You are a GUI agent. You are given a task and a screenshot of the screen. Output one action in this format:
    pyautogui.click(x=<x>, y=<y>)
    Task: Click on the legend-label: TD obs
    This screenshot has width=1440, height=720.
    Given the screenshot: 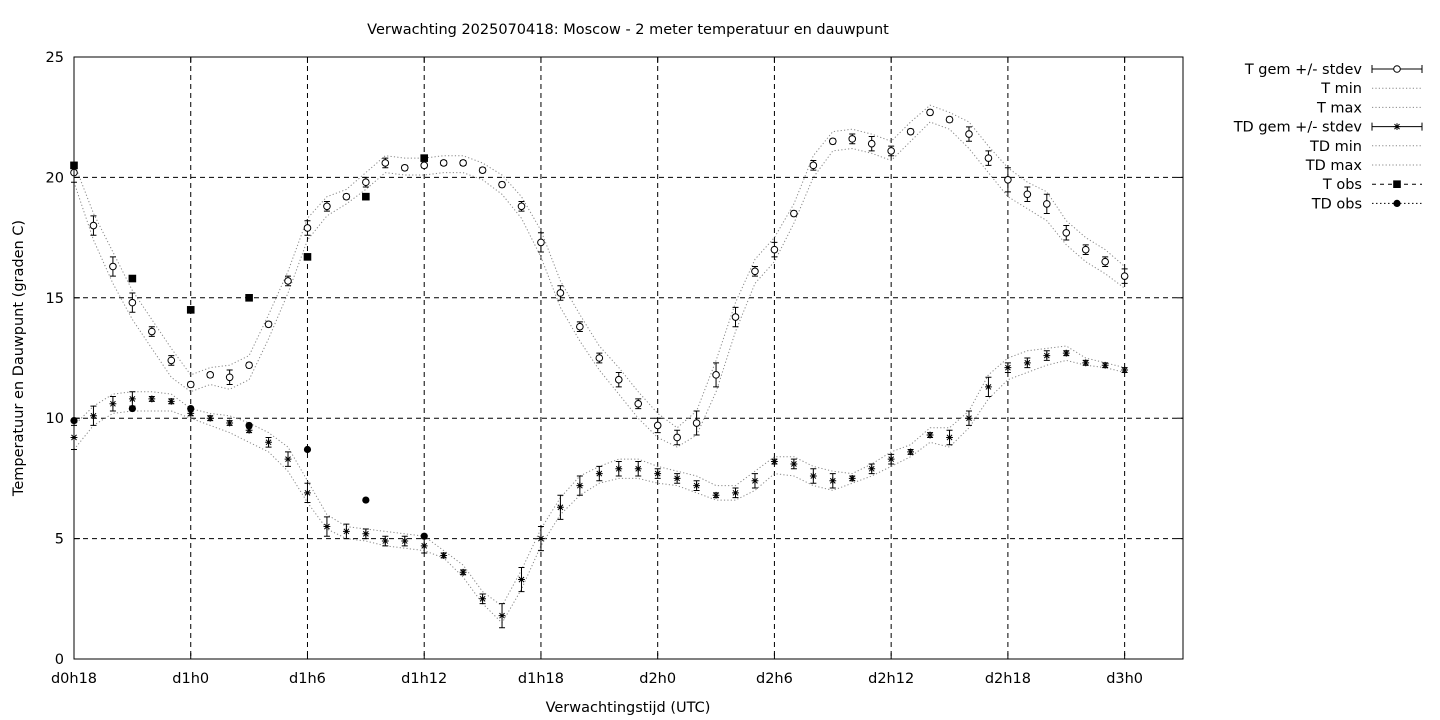 What is the action you would take?
    pyautogui.click(x=1336, y=204)
    